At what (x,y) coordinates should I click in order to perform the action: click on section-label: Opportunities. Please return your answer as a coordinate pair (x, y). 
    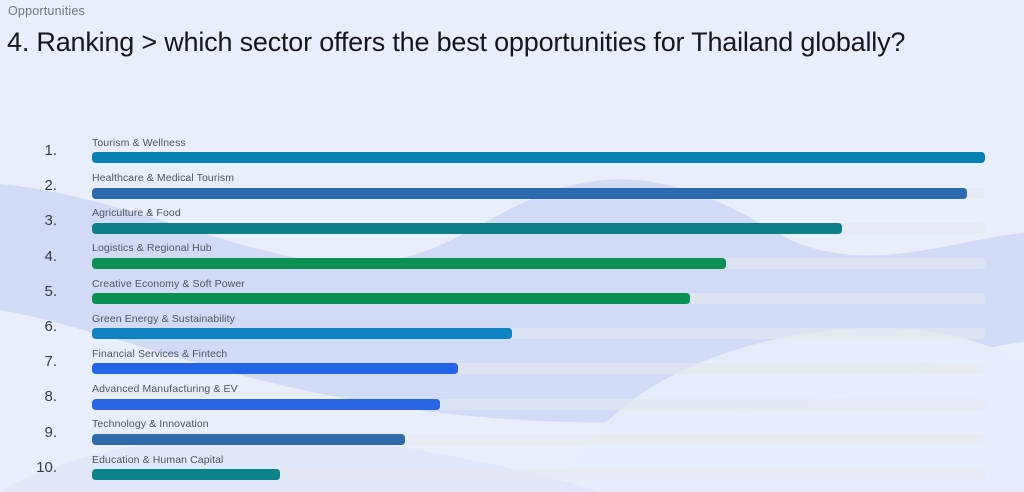
    Looking at the image, I should click on (46, 11).